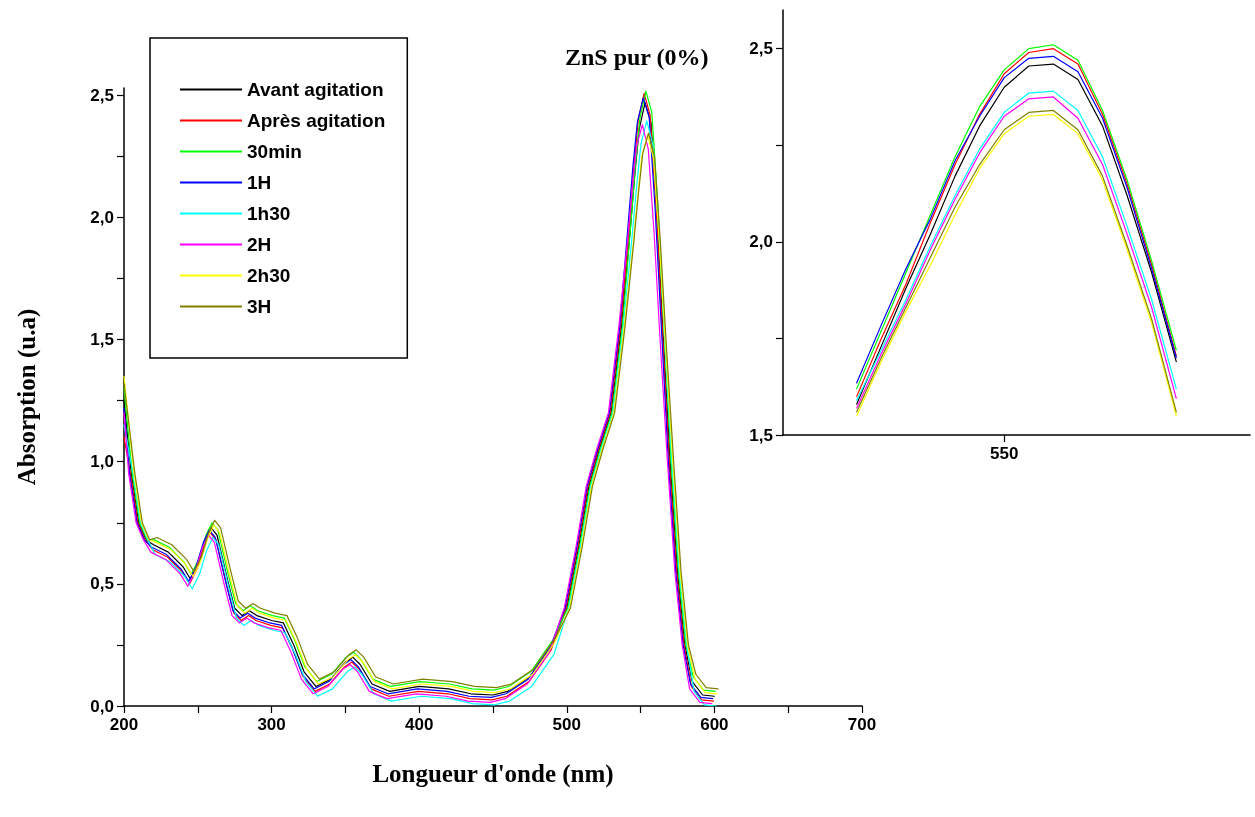 This screenshot has height=817, width=1255. I want to click on legend-label: Avant agitation, so click(315, 89).